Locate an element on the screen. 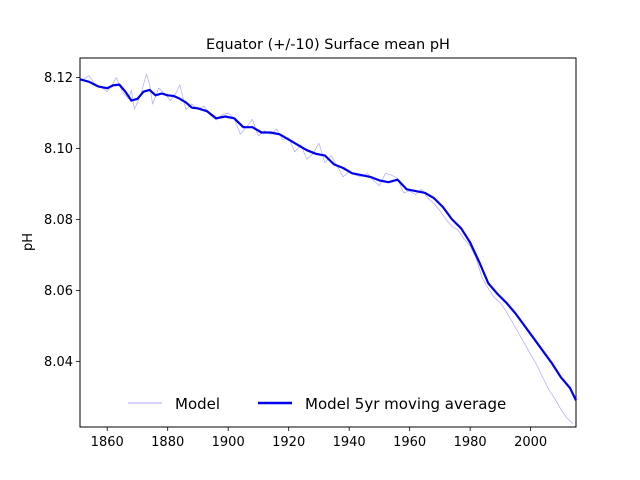  x-tick-label: 1980 is located at coordinates (470, 442).